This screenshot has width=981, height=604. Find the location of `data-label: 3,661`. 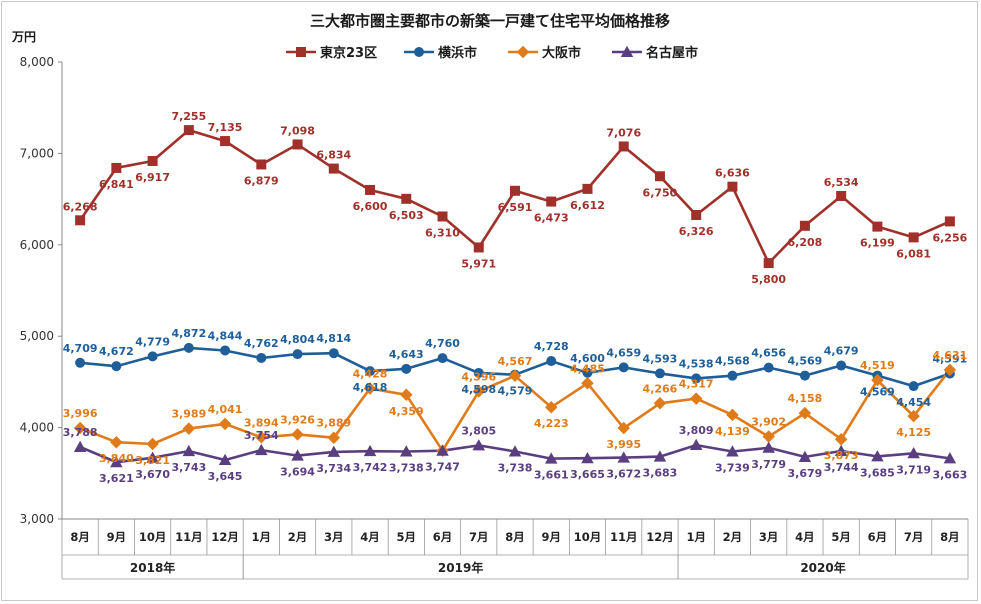

data-label: 3,661 is located at coordinates (551, 475).